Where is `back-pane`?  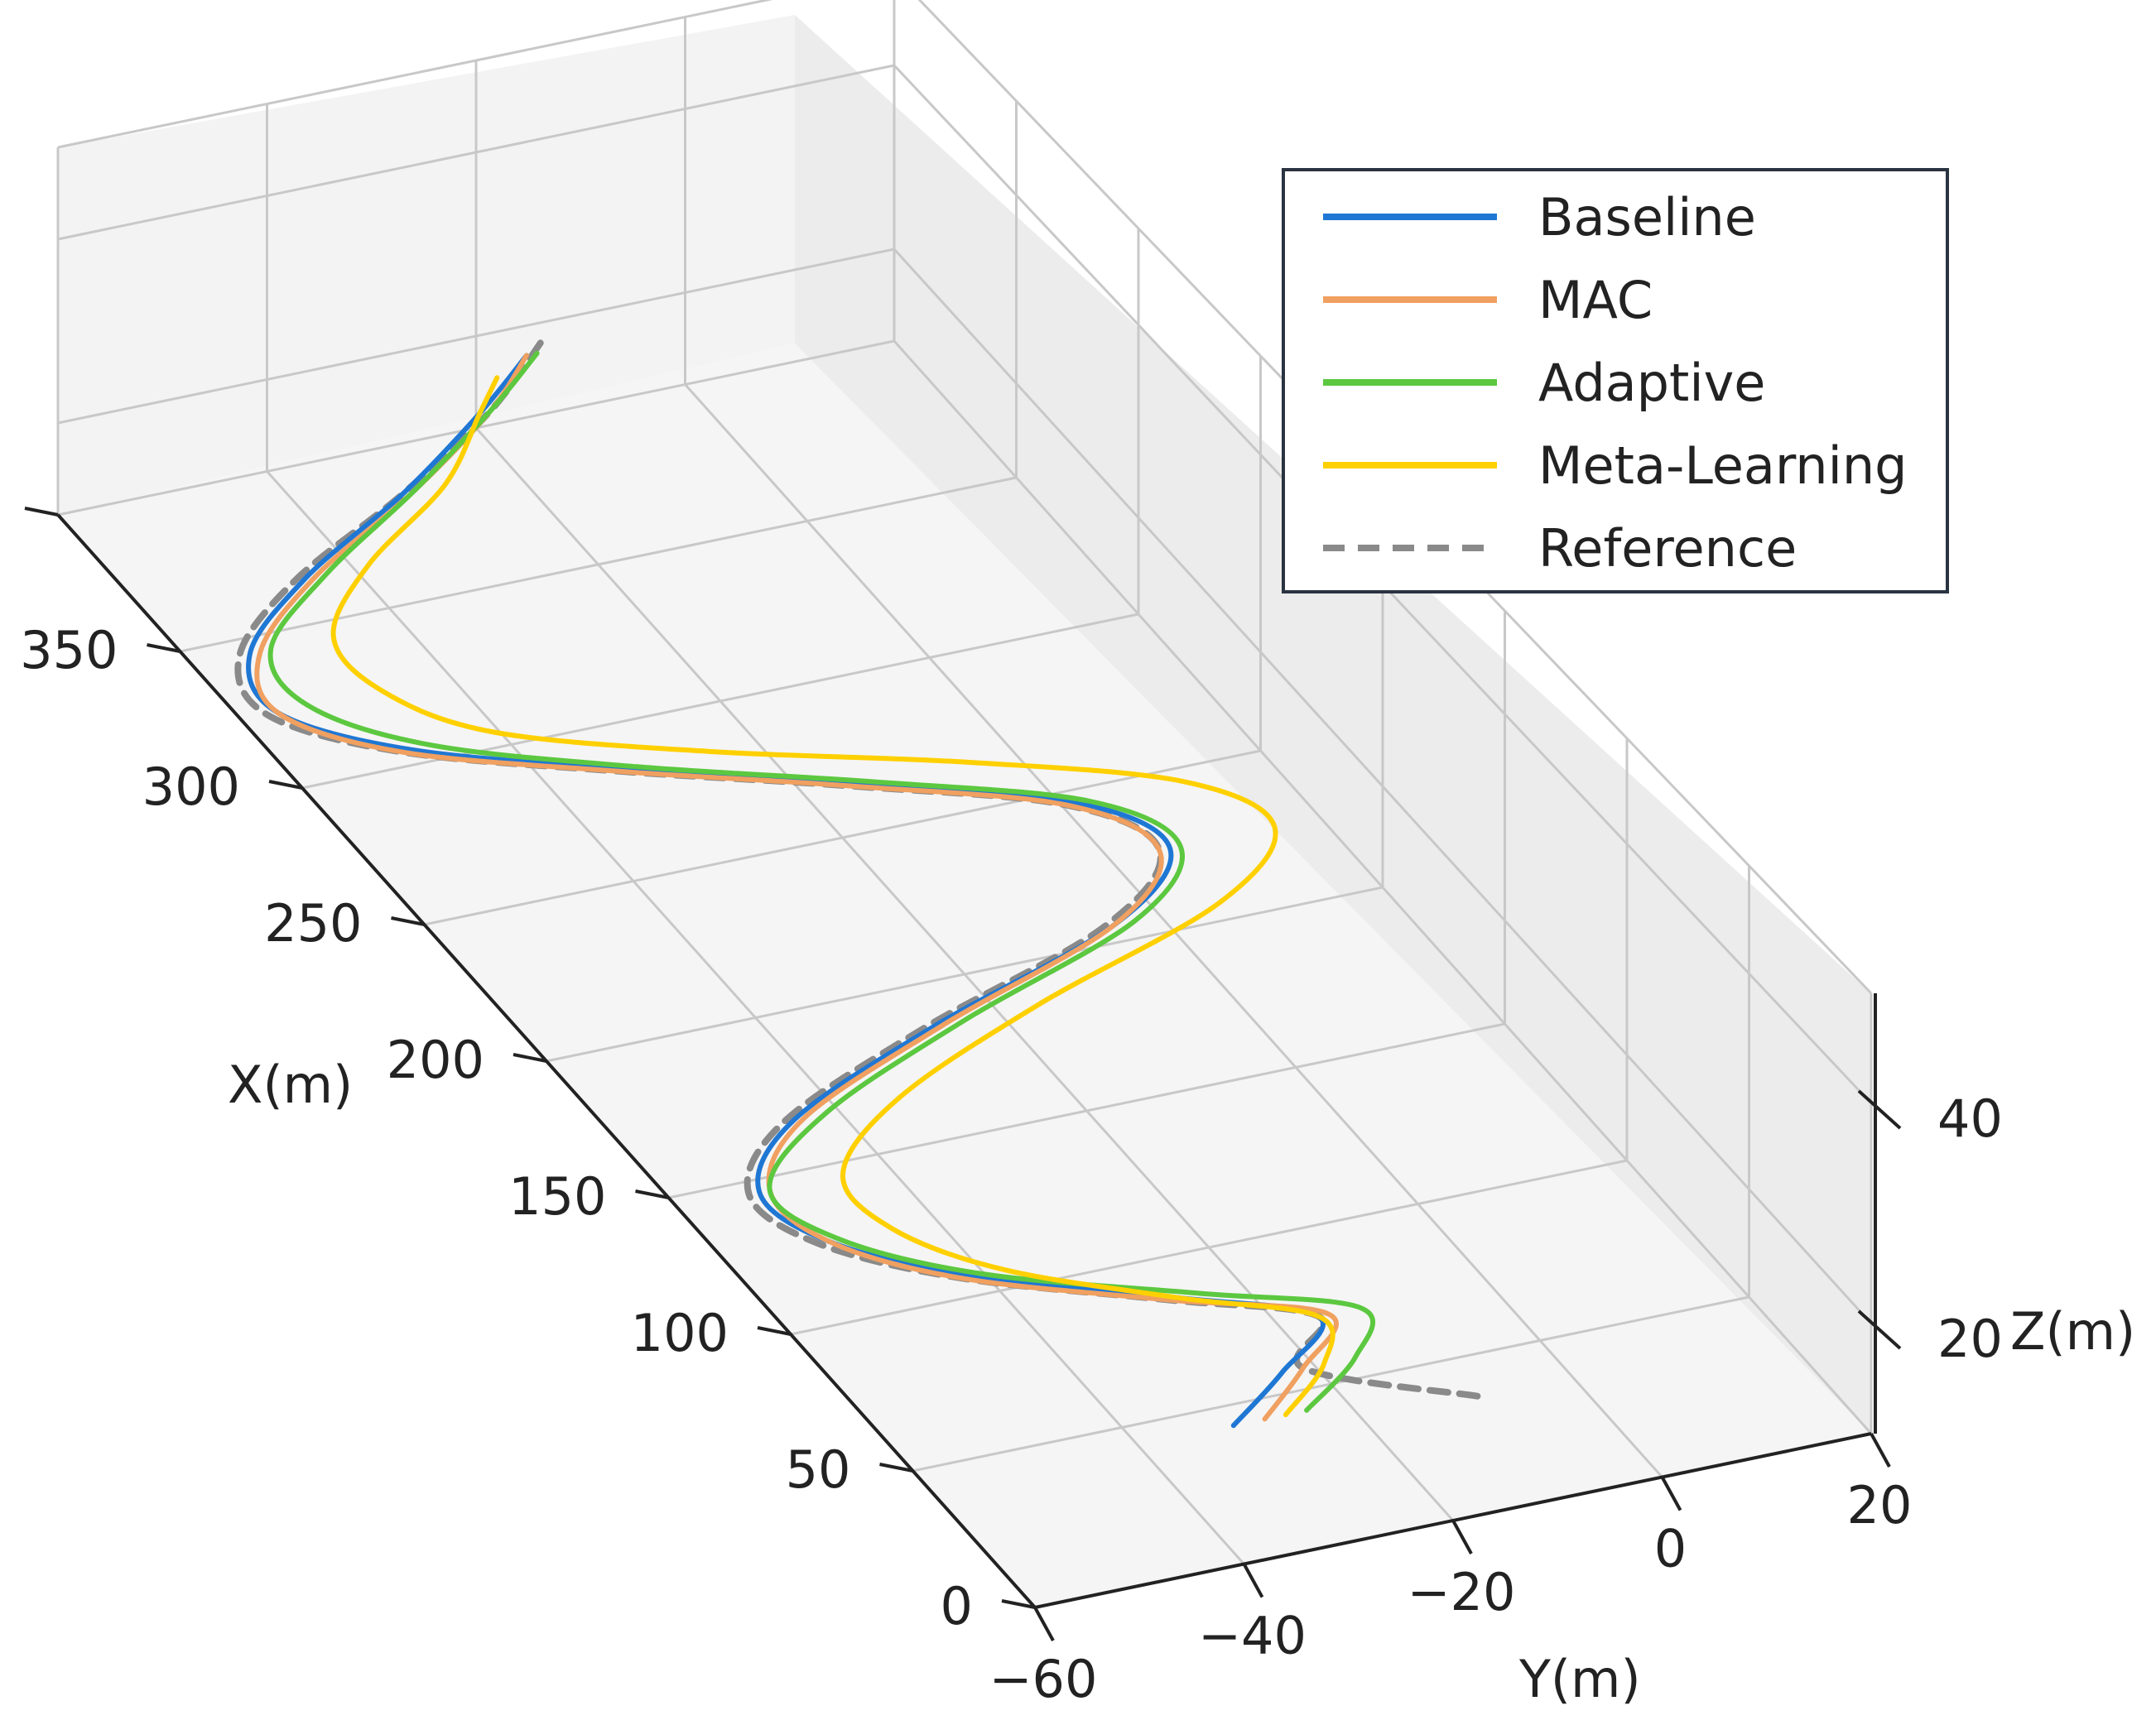
back-pane is located at coordinates (427, 265).